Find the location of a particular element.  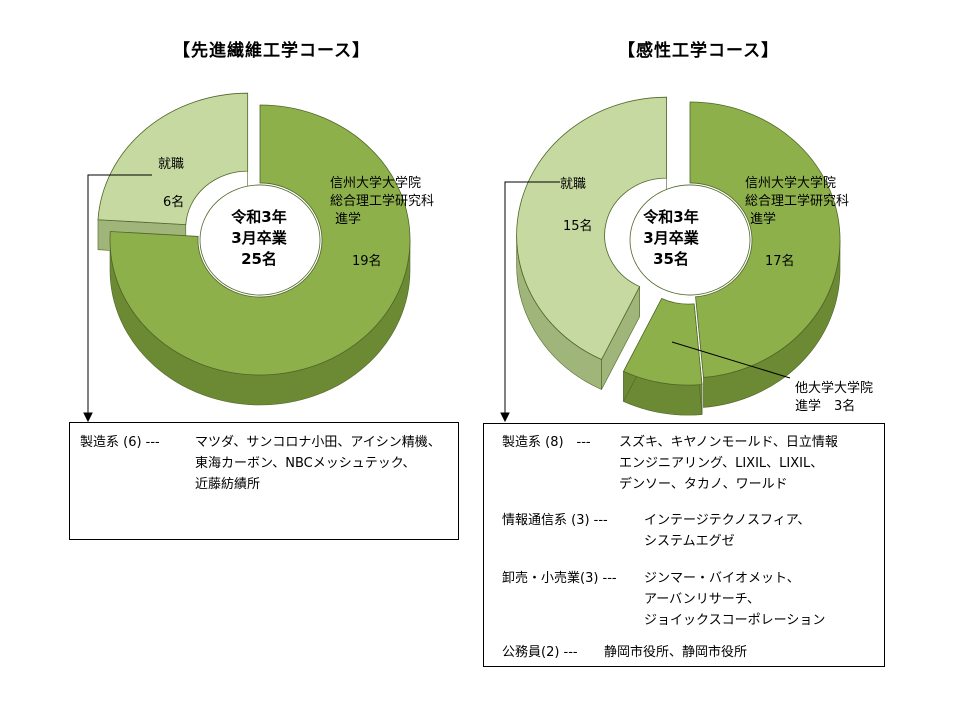

c2-grad-label-1: 信州大学大学院 is located at coordinates (791, 183).